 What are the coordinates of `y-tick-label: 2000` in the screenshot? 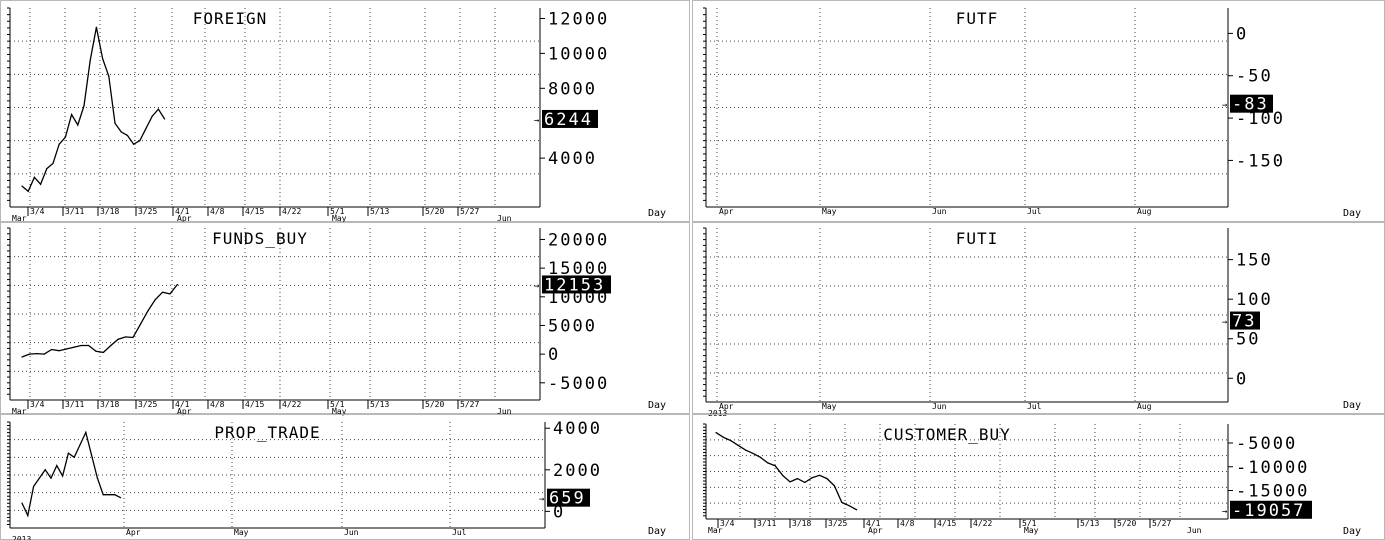 It's located at (577, 471).